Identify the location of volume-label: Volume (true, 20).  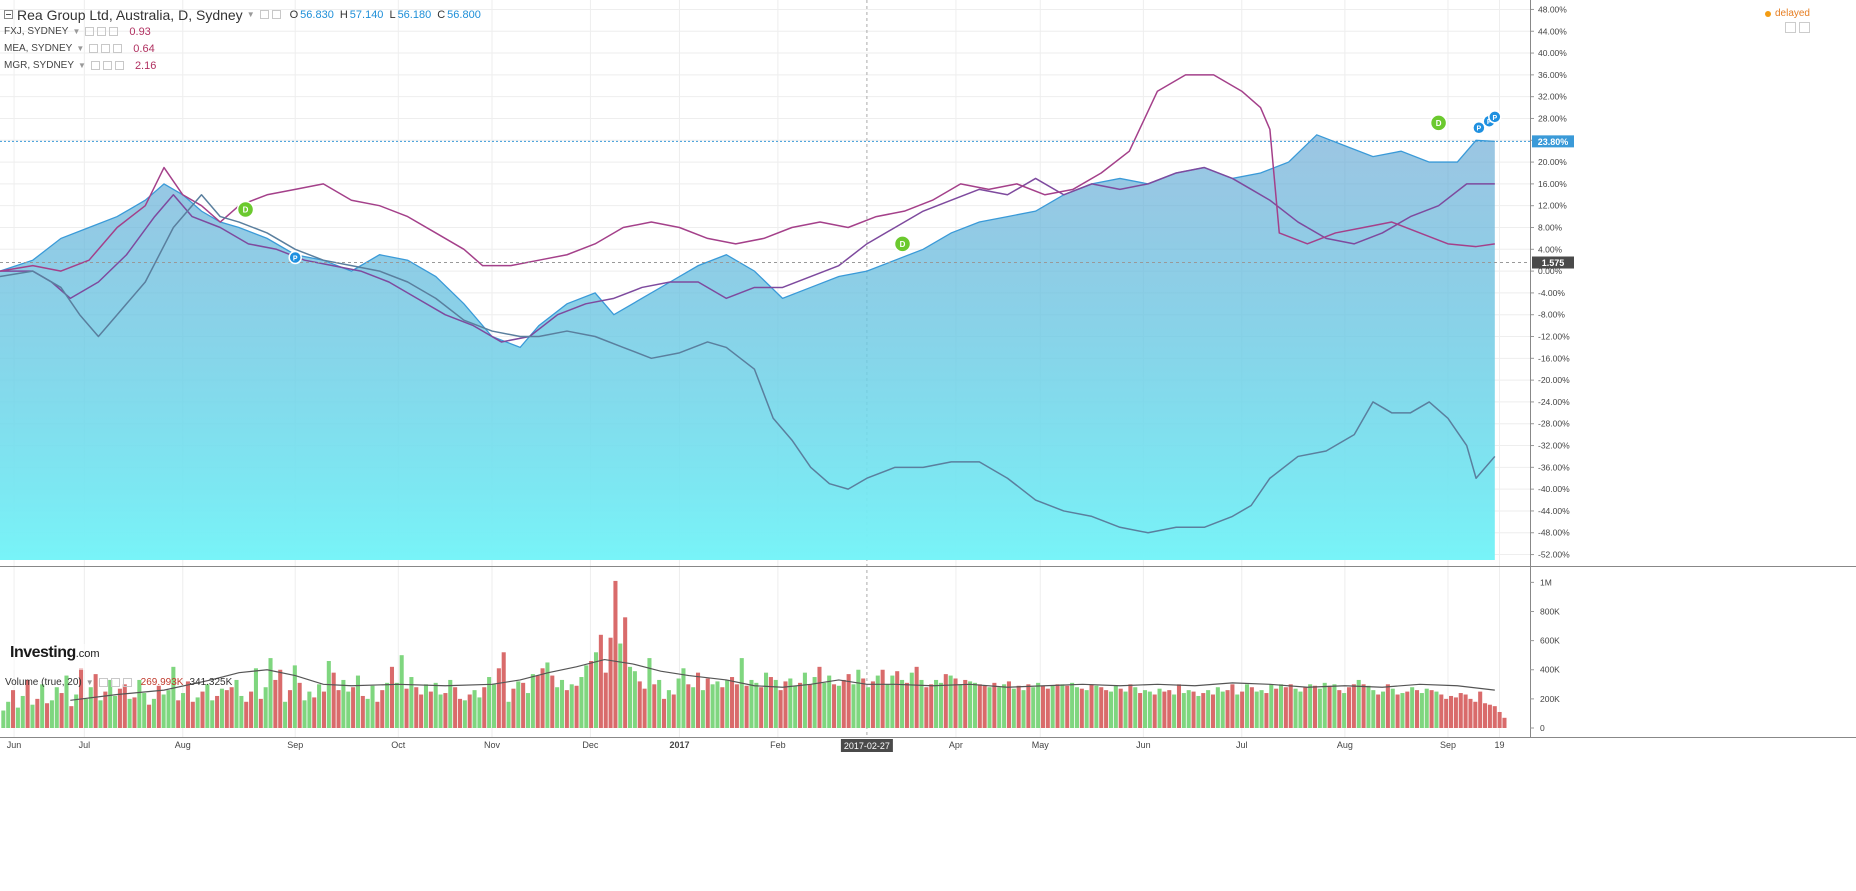
(43, 682).